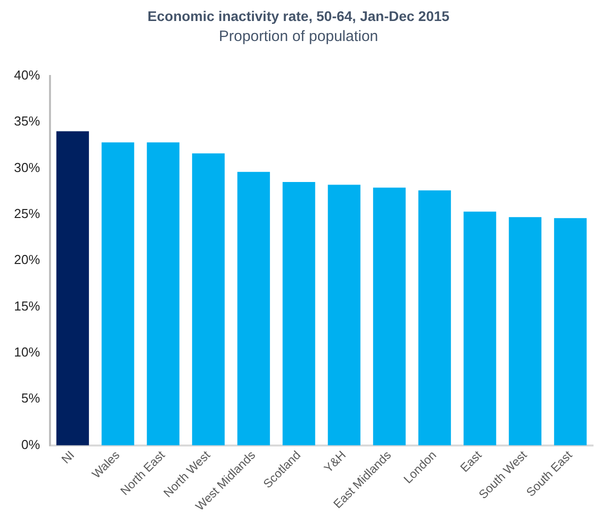  What do you see at coordinates (30, 444) in the screenshot?
I see `y-tick-label: 0%` at bounding box center [30, 444].